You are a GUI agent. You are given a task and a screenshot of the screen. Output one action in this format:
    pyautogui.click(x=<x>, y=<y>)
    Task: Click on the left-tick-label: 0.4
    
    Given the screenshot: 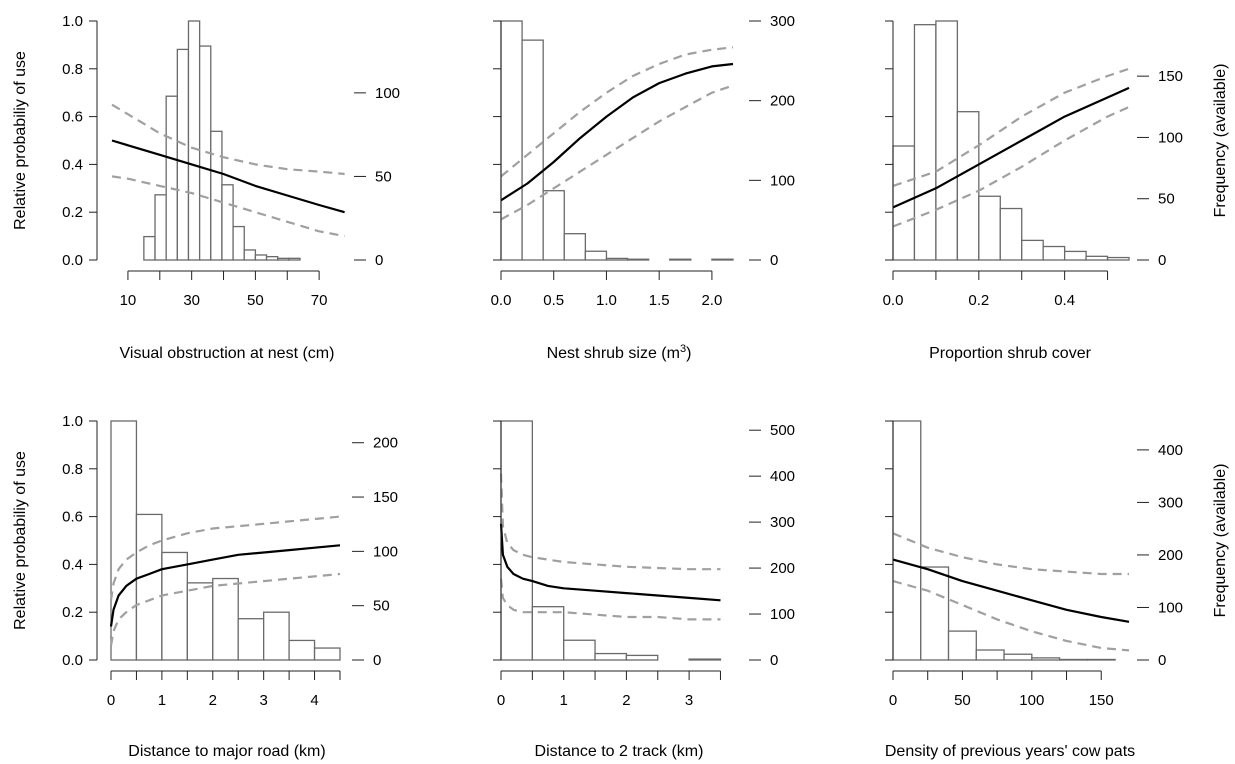 What is the action you would take?
    pyautogui.click(x=72, y=164)
    